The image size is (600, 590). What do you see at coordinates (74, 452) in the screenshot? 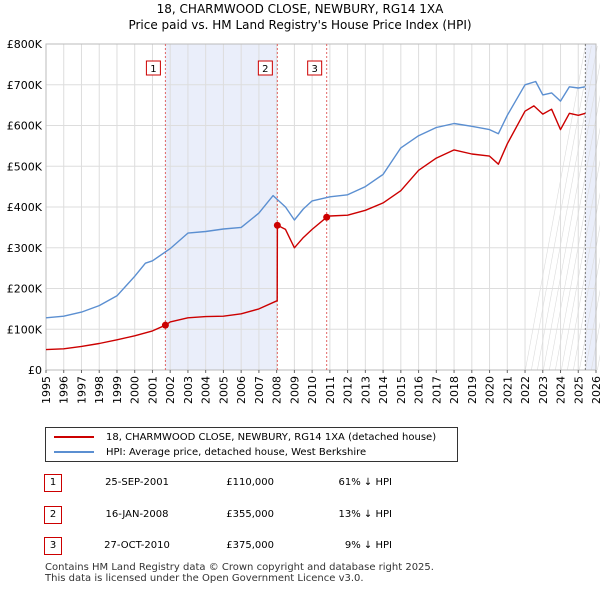
I see `legend-swatch-hpi` at bounding box center [74, 452].